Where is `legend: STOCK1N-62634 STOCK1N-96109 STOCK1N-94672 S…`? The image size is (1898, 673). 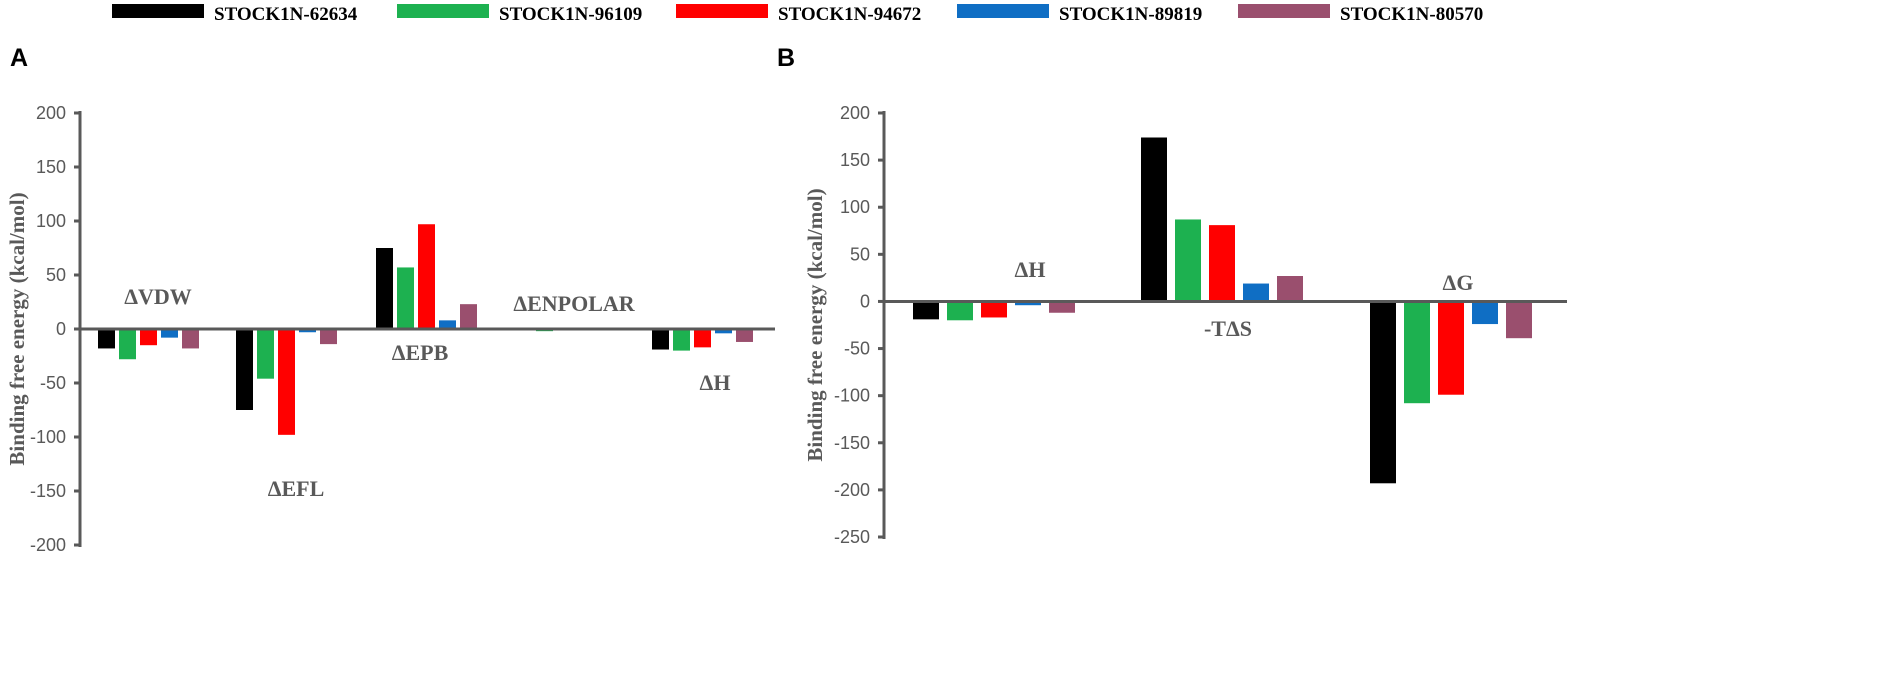
legend: STOCK1N-62634 STOCK1N-96109 STOCK1N-94672 S… is located at coordinates (797, 14).